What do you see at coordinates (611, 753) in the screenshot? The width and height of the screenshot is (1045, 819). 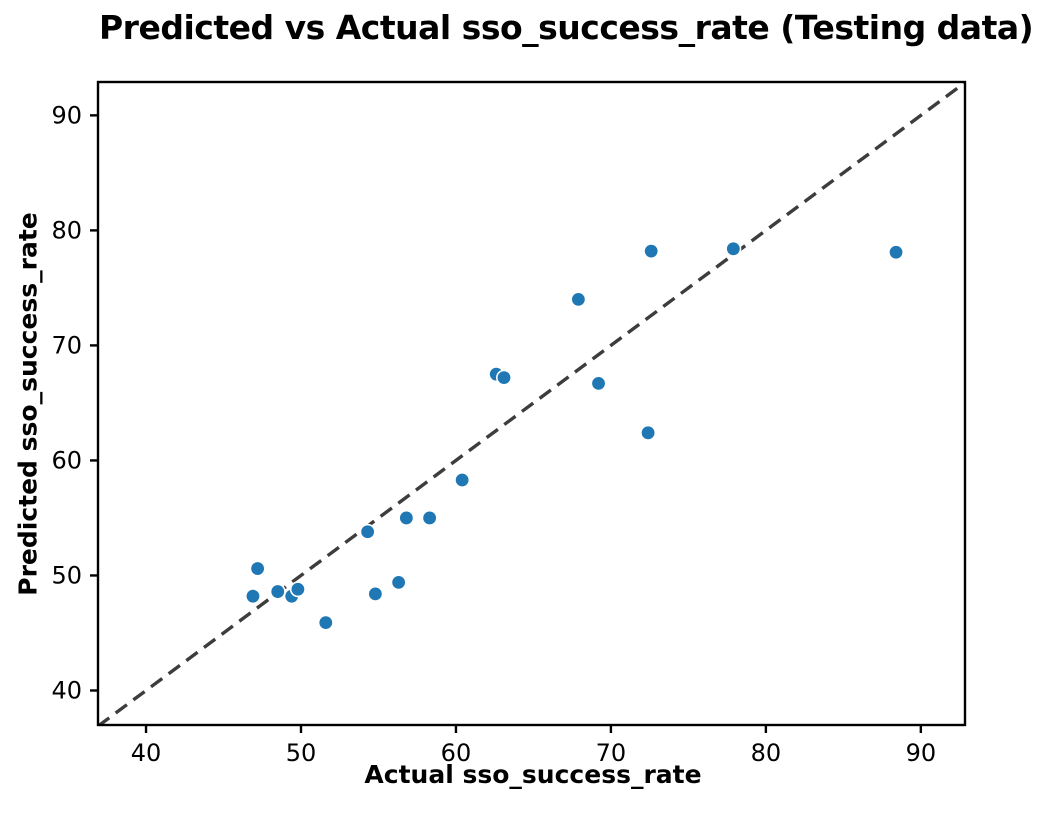 I see `x-tick-label: 70` at bounding box center [611, 753].